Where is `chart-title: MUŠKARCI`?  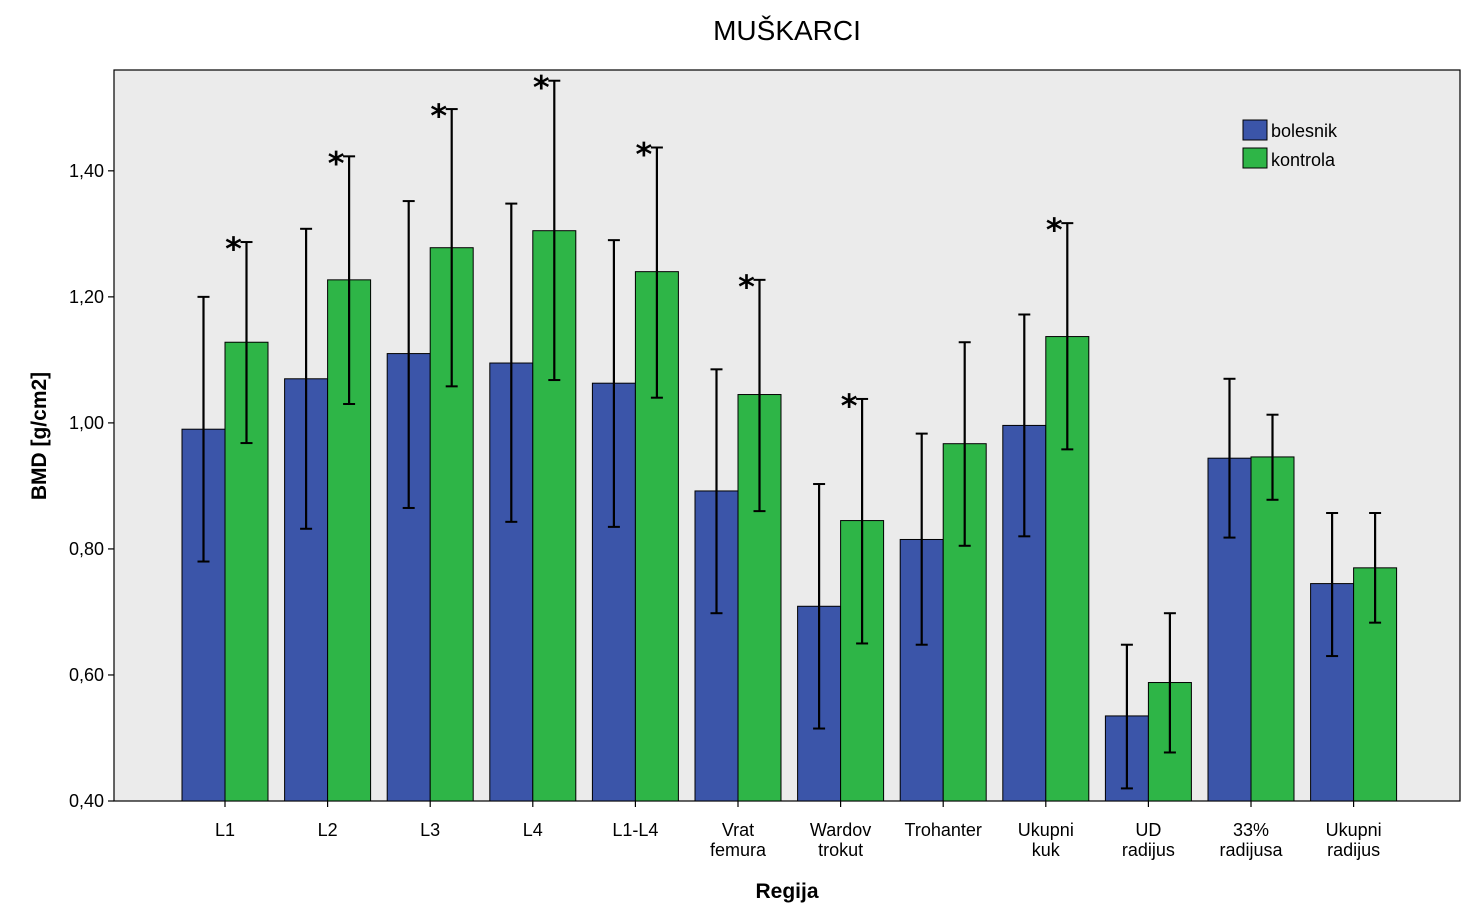
chart-title: MUŠKARCI is located at coordinates (787, 30).